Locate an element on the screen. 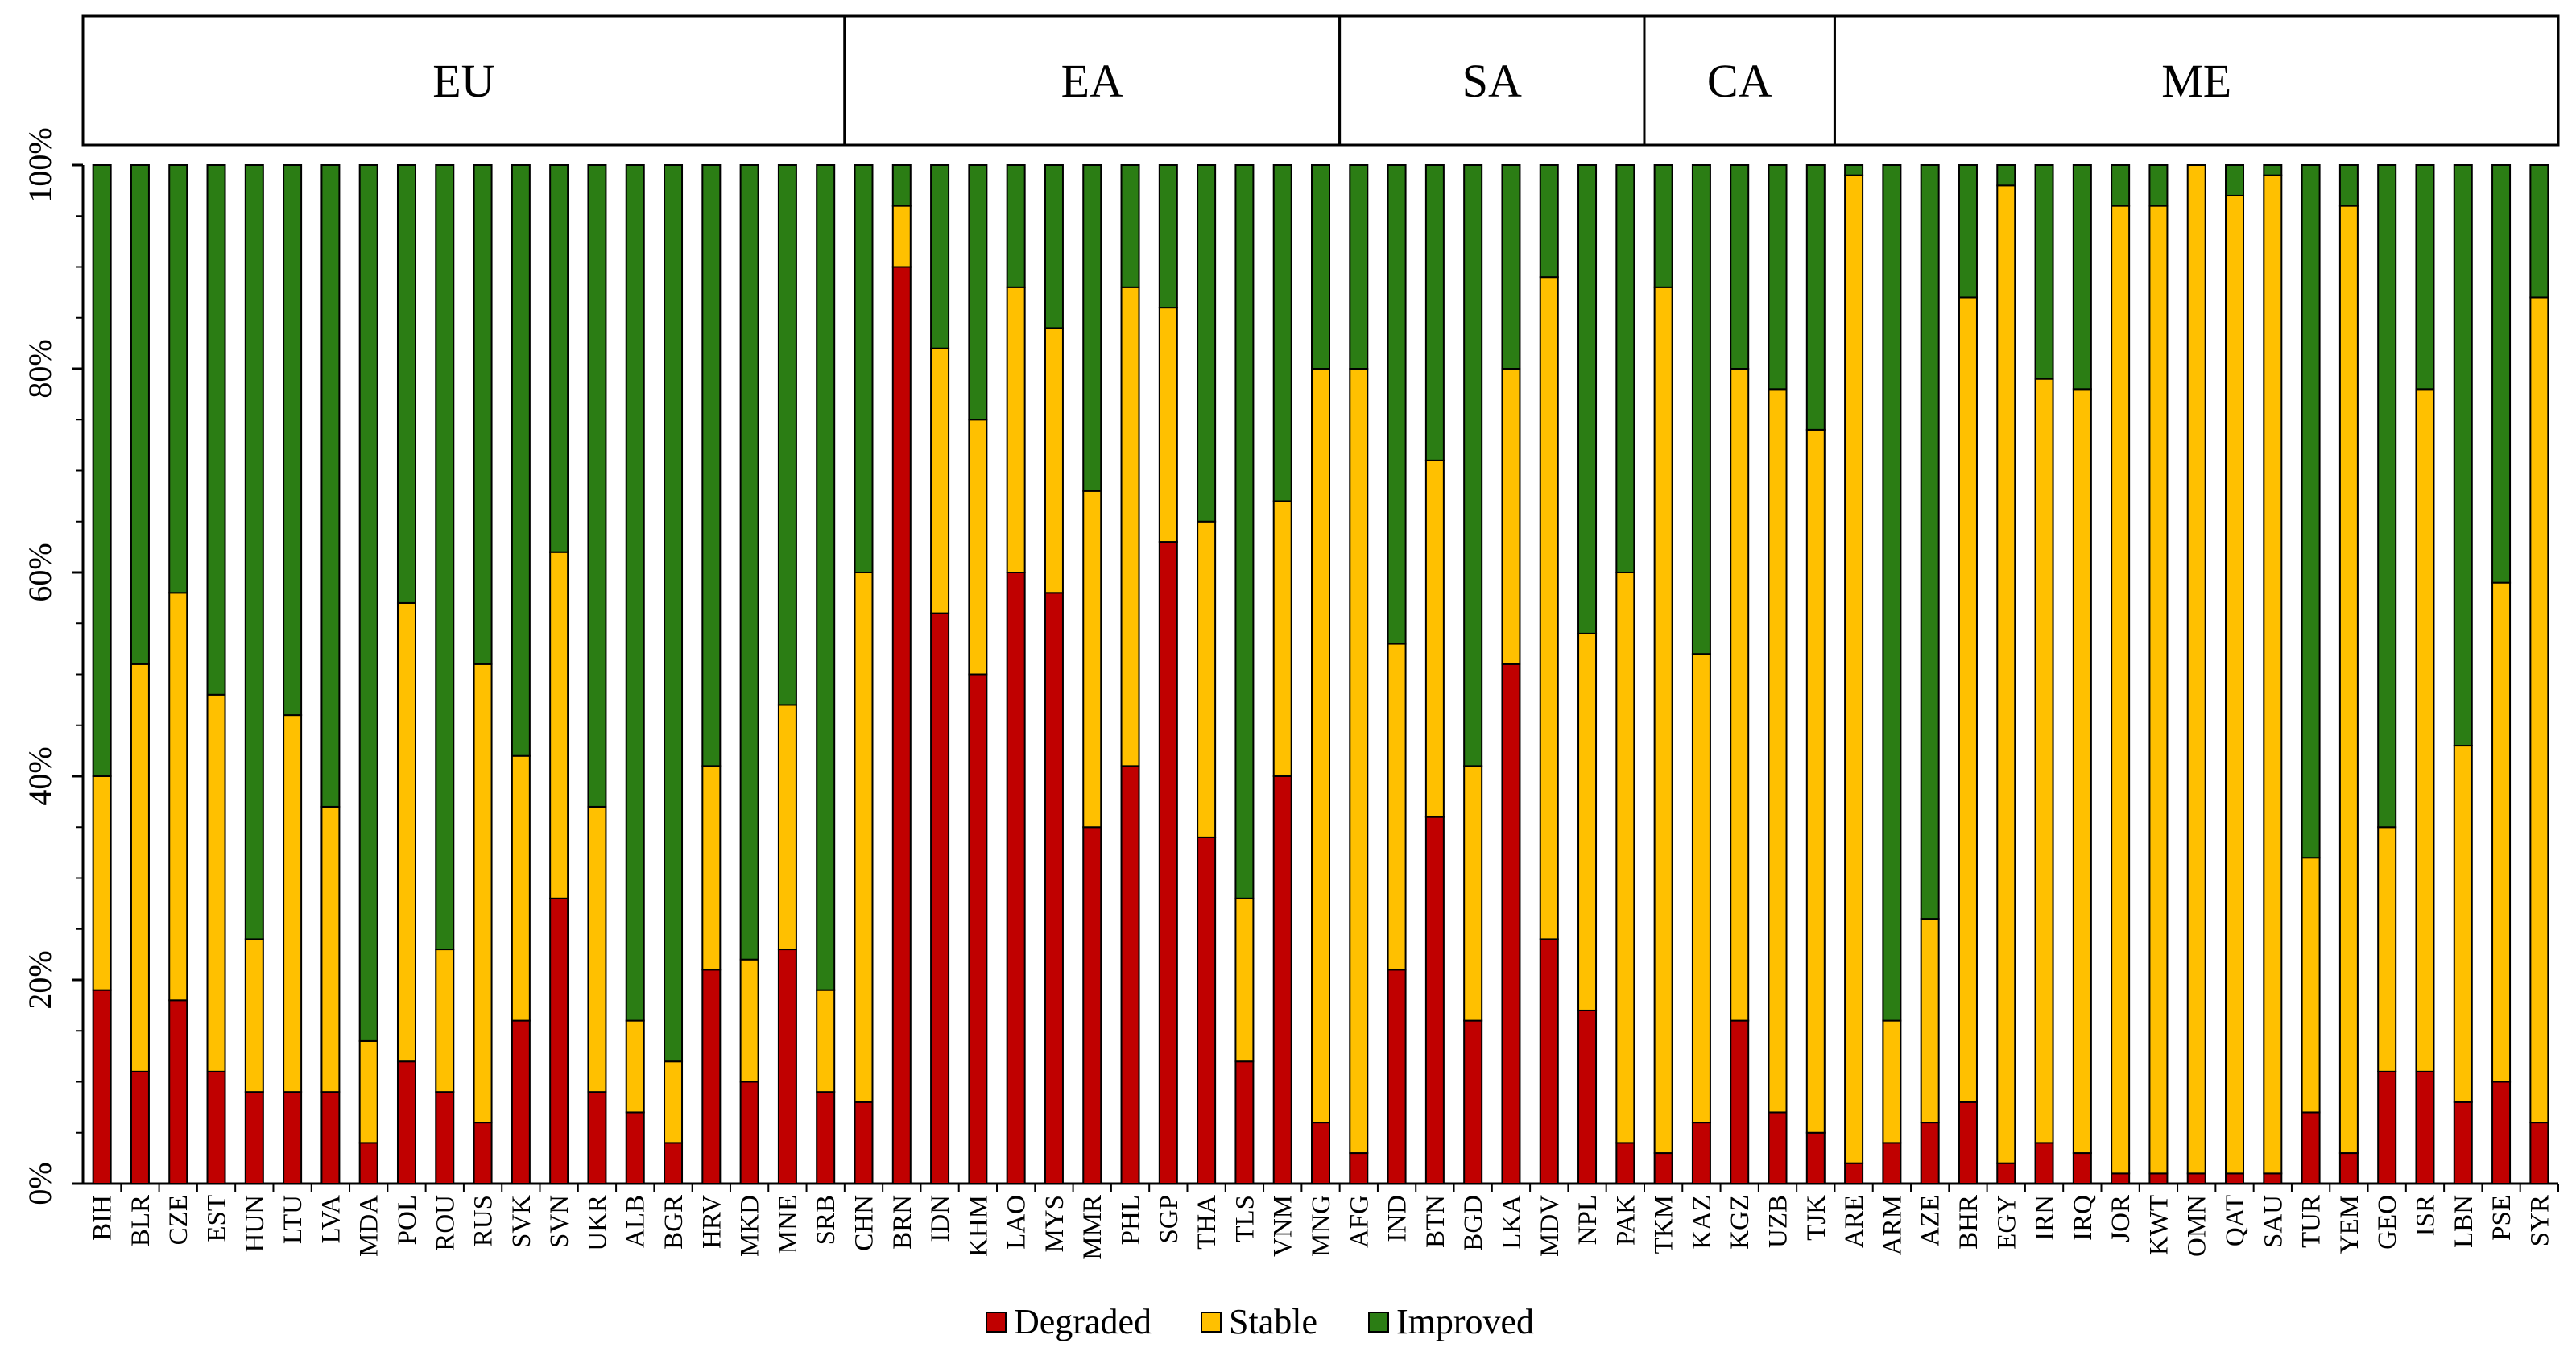 This screenshot has width=2576, height=1368. bar-kaz-degraded is located at coordinates (1701, 1153).